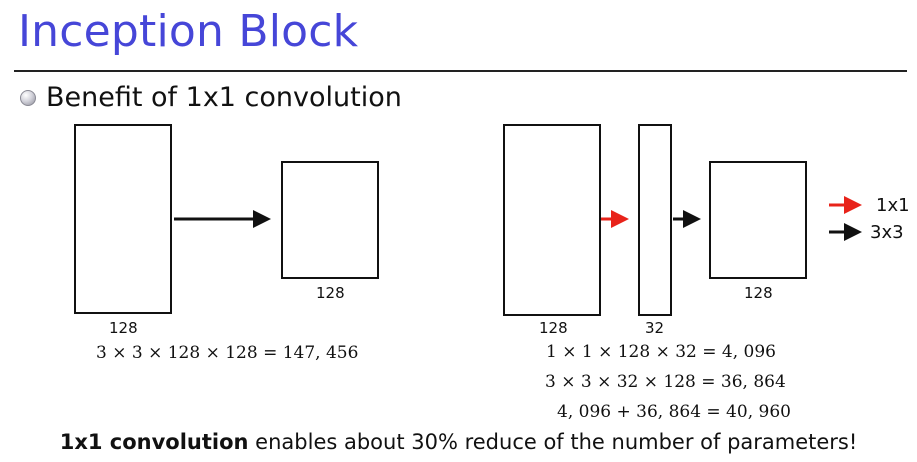  What do you see at coordinates (227, 353) in the screenshot?
I see `left-equation: 3 × 3 × 128 × 128 = 147, 456` at bounding box center [227, 353].